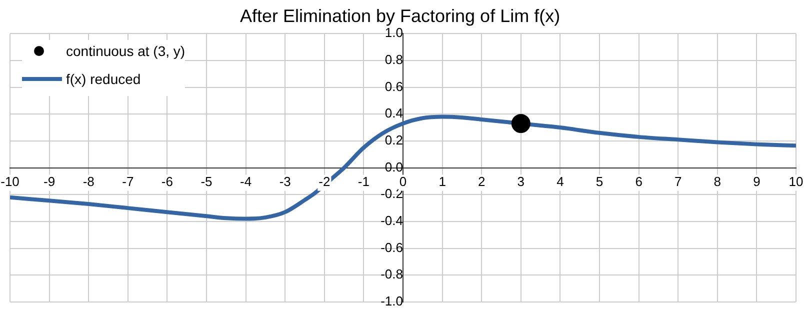 Image resolution: width=808 pixels, height=312 pixels. Describe the element at coordinates (206, 181) in the screenshot. I see `x-tick-label: -5` at that location.